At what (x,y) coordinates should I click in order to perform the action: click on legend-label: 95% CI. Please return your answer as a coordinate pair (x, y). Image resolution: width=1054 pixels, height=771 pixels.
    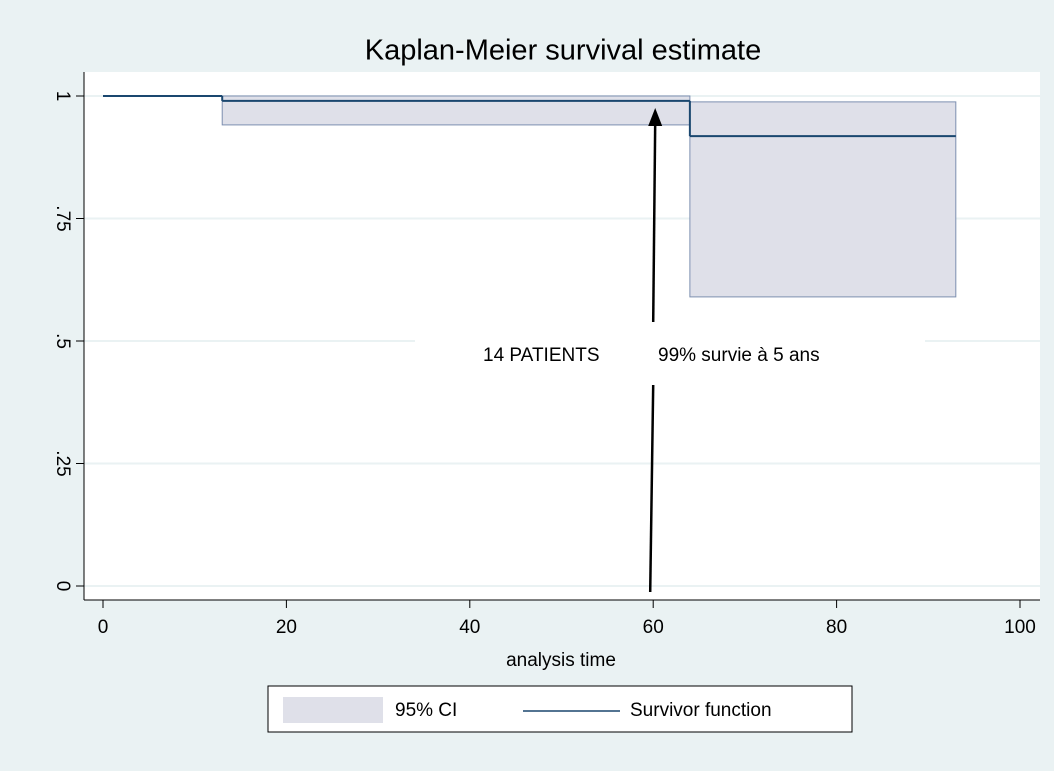
    Looking at the image, I should click on (426, 710).